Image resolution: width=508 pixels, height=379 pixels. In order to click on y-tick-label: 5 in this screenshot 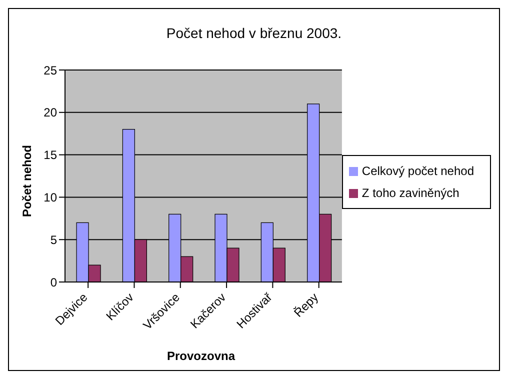, I will do `click(54, 239)`.